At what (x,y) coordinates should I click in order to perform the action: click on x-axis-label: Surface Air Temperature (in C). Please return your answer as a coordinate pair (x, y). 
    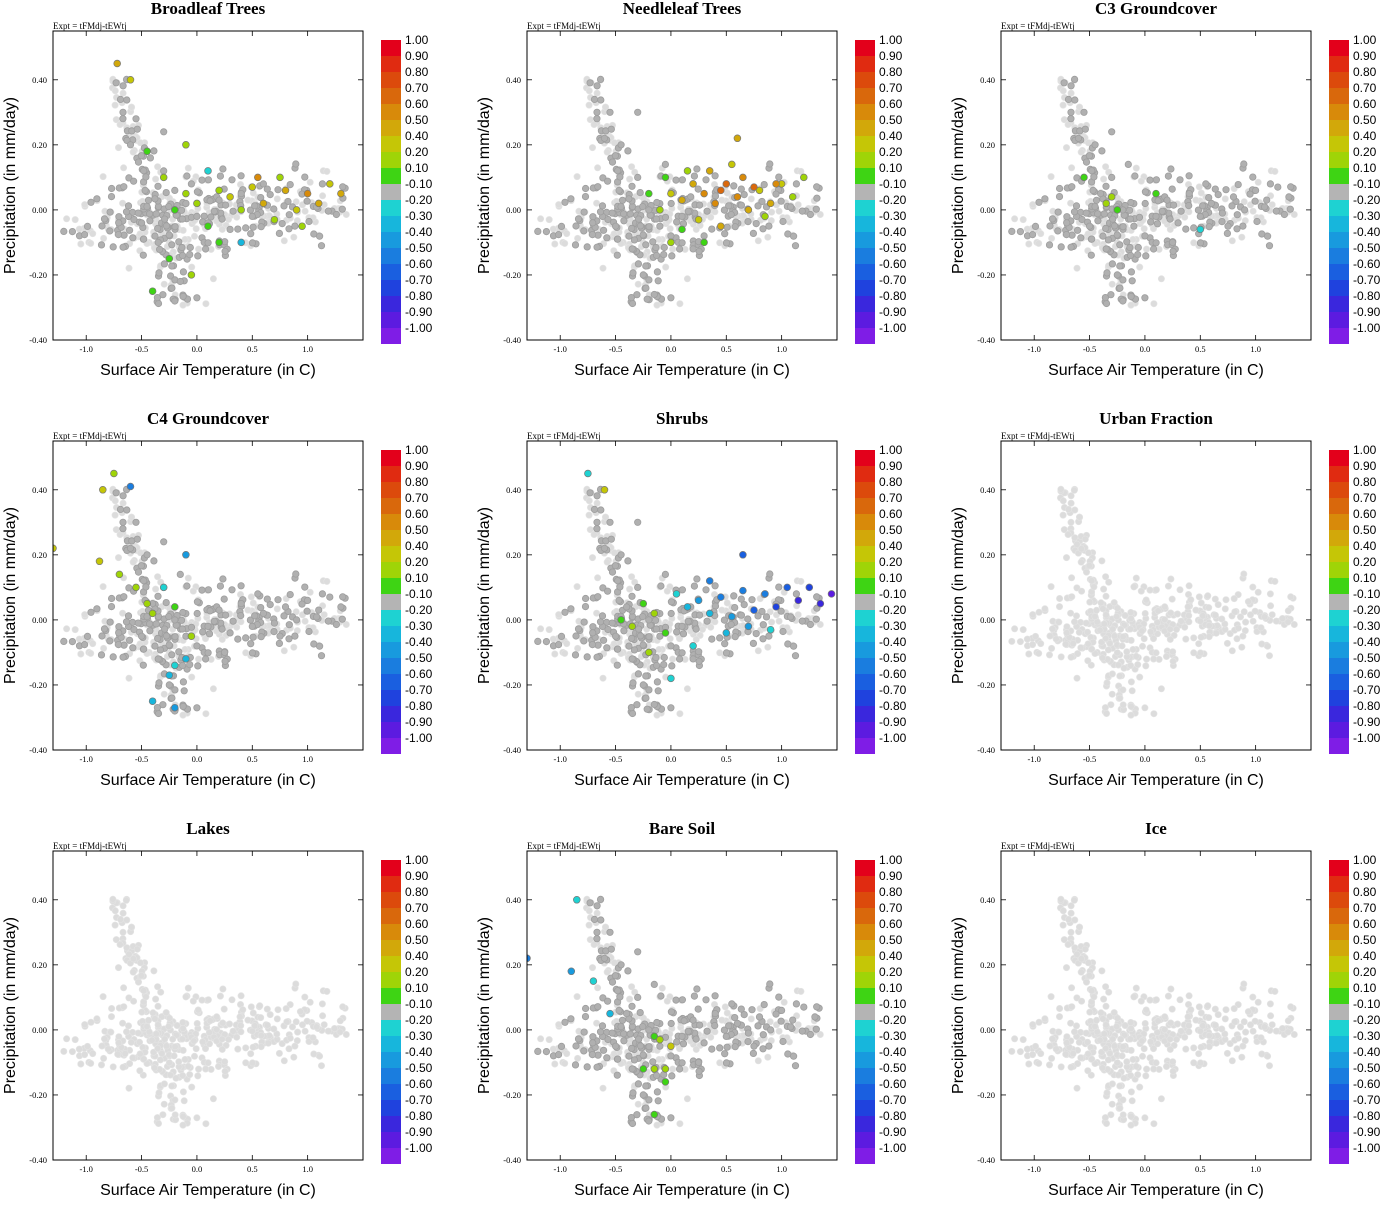
    Looking at the image, I should click on (208, 780).